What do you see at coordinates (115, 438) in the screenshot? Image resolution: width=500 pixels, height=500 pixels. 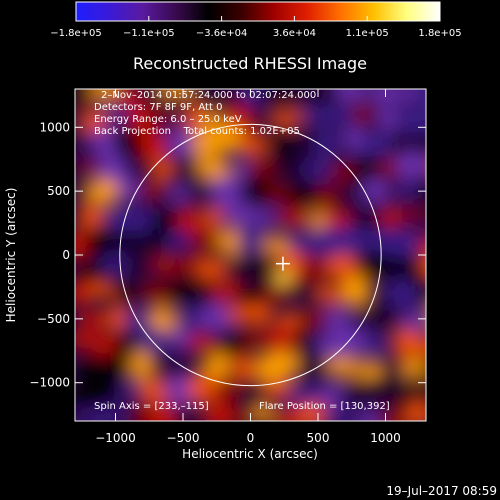 I see `x-tick-label: −1000` at bounding box center [115, 438].